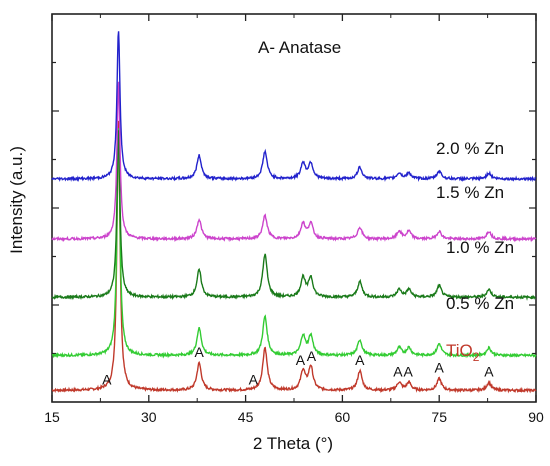  Describe the element at coordinates (480, 247) in the screenshot. I see `series-label: 1.0 % Zn` at that location.